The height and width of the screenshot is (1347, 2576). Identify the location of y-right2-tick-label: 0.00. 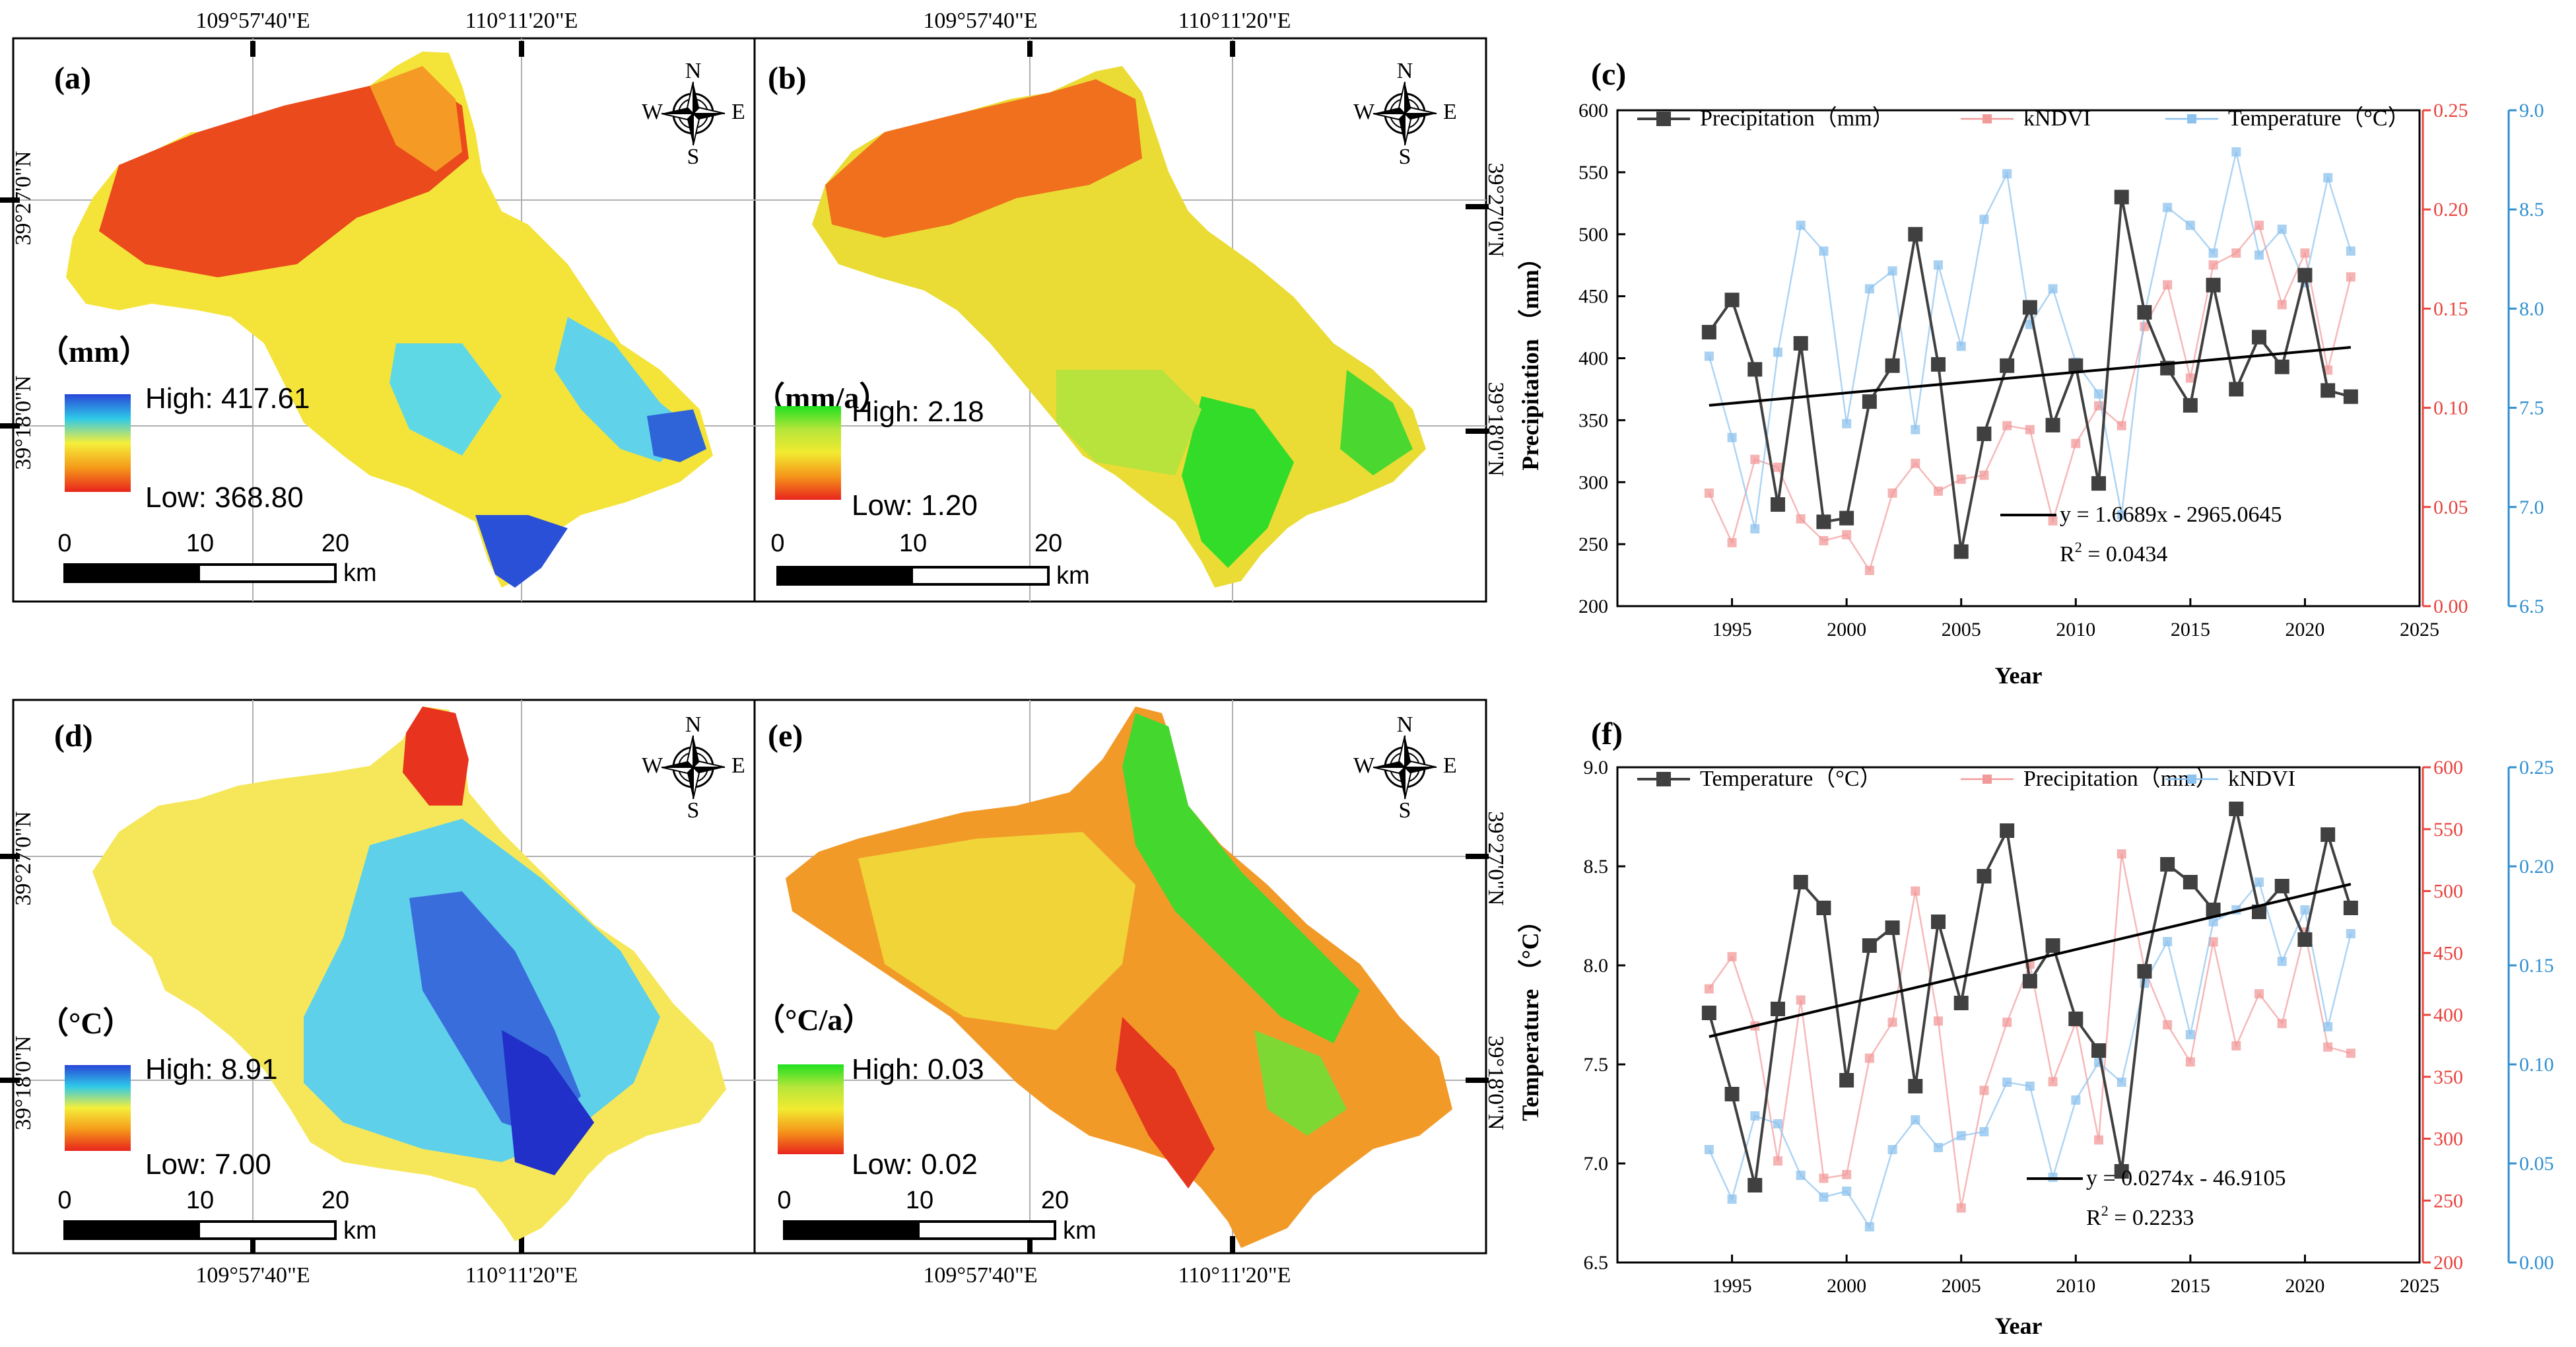
(2537, 1263).